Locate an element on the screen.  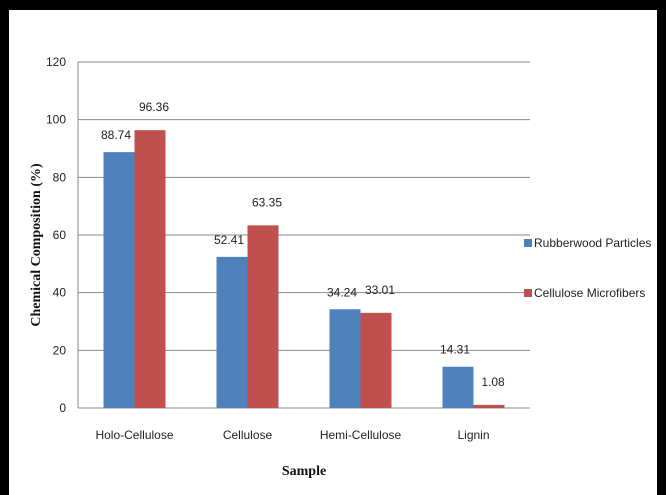
legend-label: Cellulose Microfibers is located at coordinates (589, 293).